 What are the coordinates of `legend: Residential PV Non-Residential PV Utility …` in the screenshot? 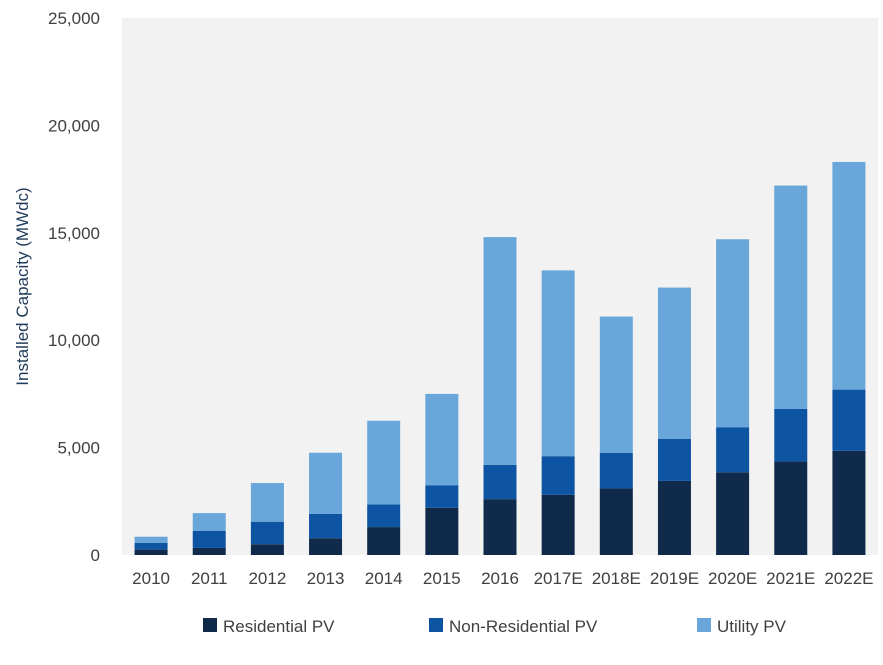 It's located at (495, 626).